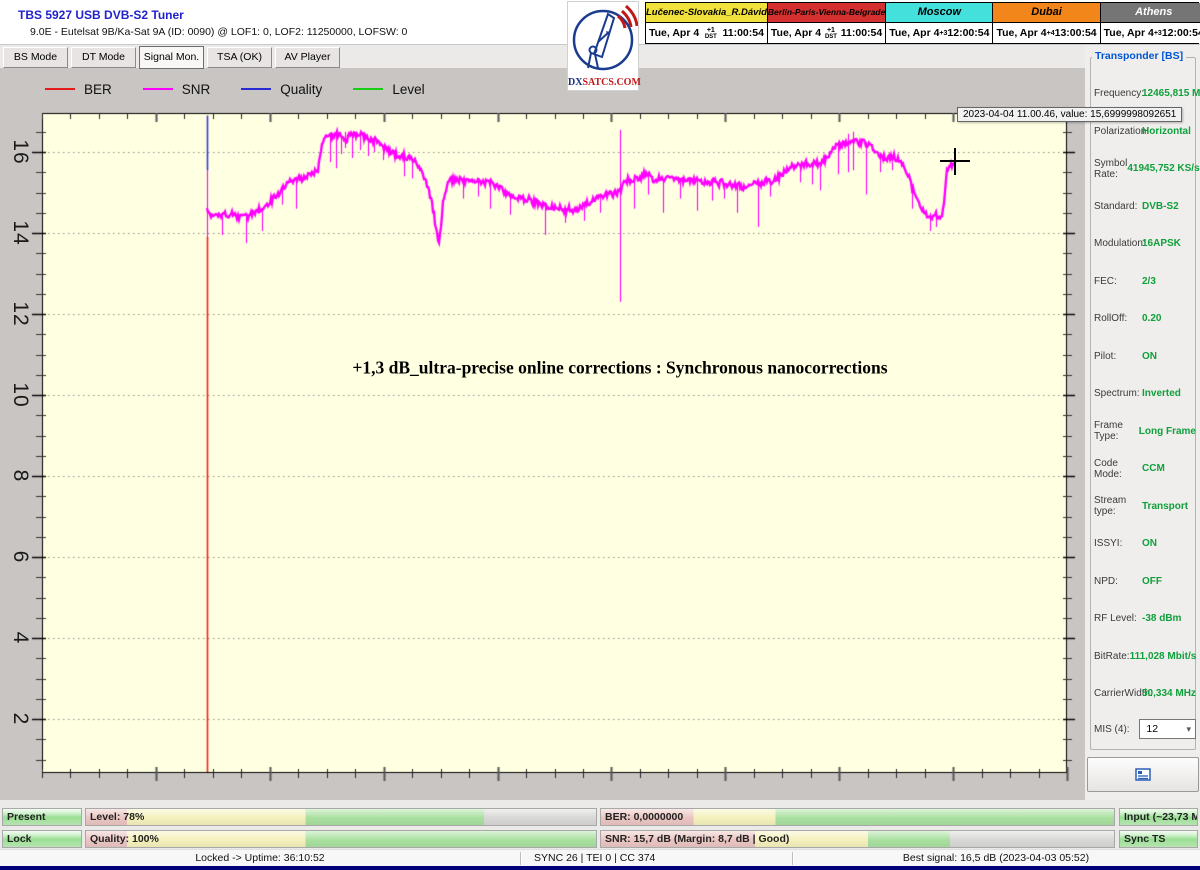  I want to click on satellite-dish-icon, so click(605, 37).